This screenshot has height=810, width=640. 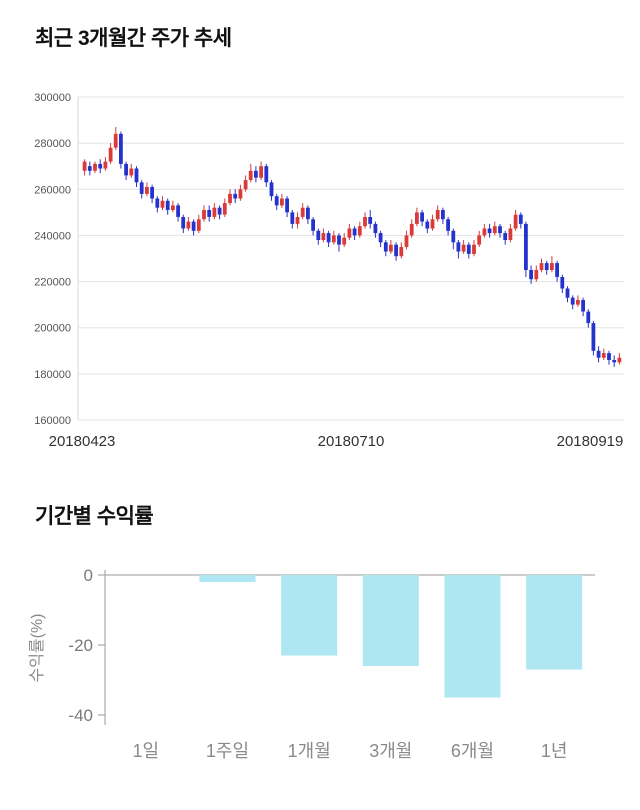 What do you see at coordinates (227, 751) in the screenshot?
I see `svg-text: 1주일` at bounding box center [227, 751].